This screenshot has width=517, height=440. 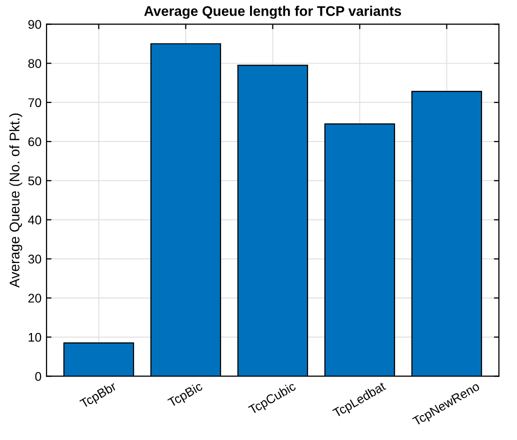 What do you see at coordinates (35, 181) in the screenshot?
I see `y-tick-label: 50` at bounding box center [35, 181].